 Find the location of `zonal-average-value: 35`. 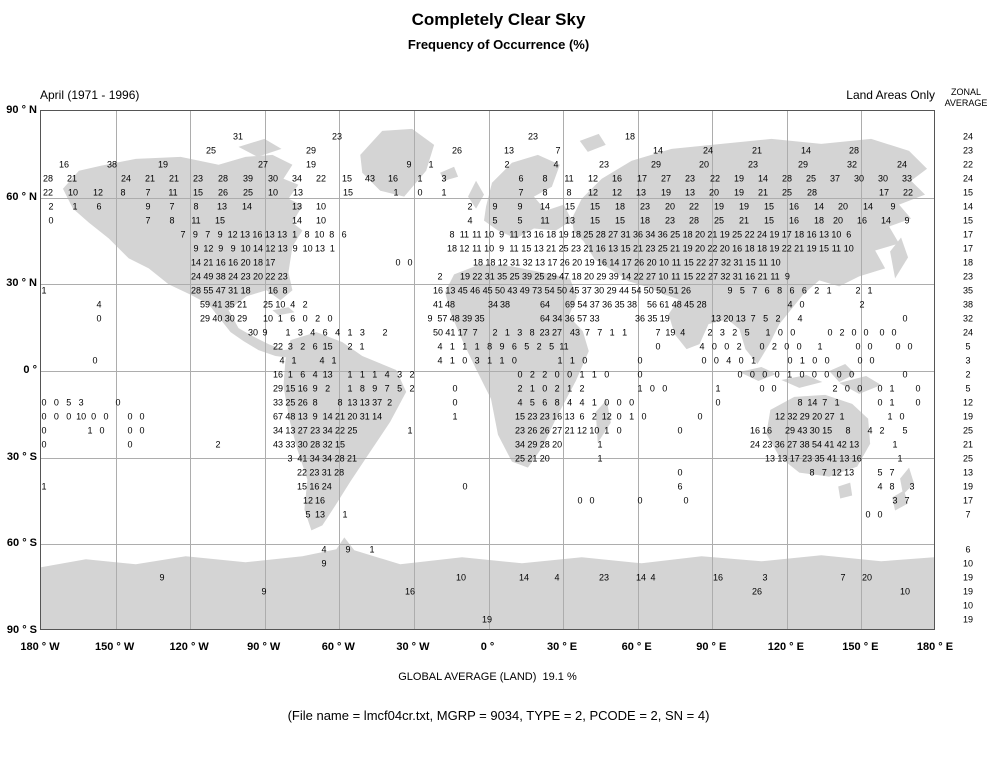

zonal-average-value: 35 is located at coordinates (968, 290).